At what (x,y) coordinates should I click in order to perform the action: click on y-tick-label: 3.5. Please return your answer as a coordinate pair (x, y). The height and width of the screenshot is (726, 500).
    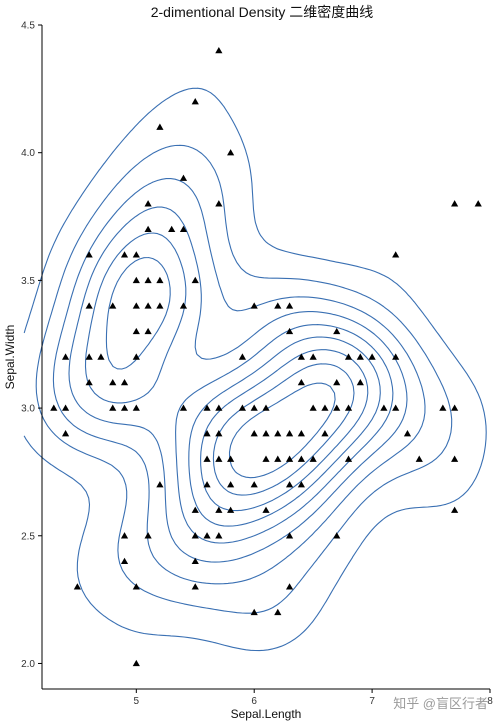
    Looking at the image, I should click on (28, 281).